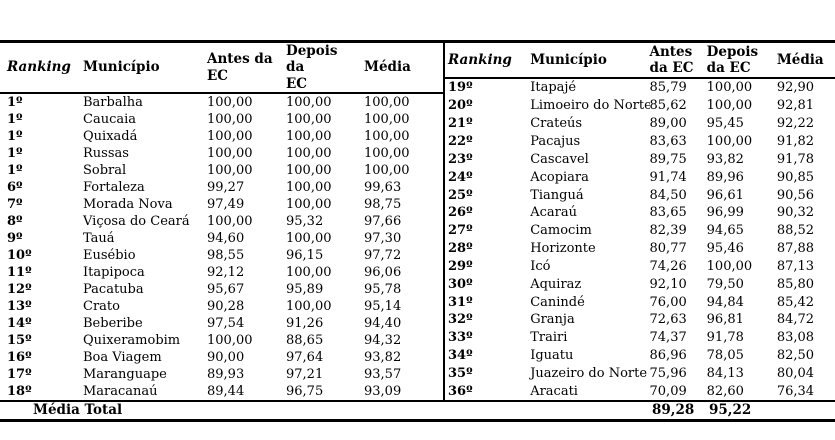  I want to click on depois-ec-cell: 89,96, so click(725, 177).